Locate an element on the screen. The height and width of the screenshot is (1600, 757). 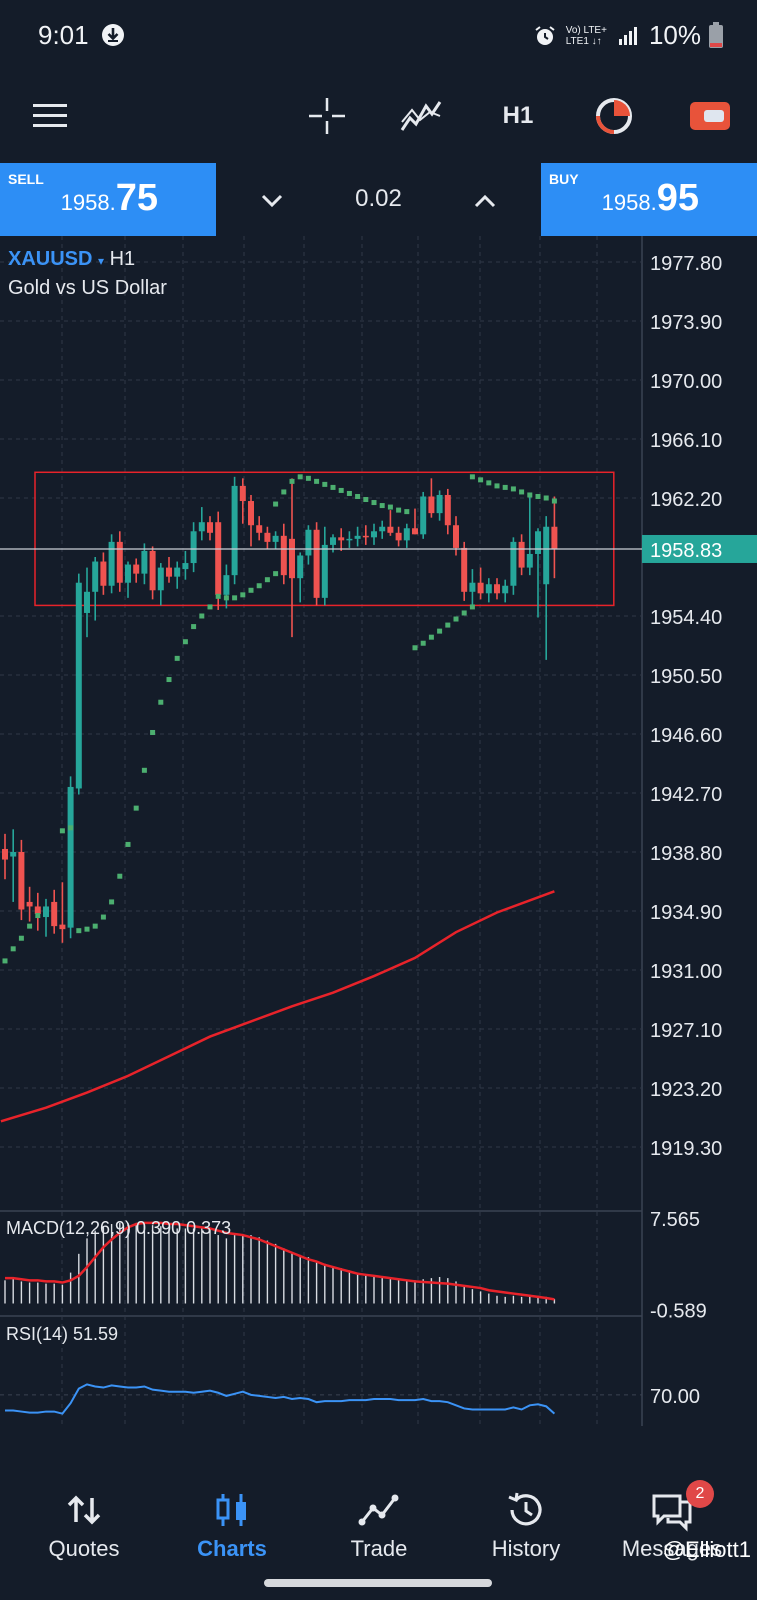
symbol-name: XAUUSD is located at coordinates (50, 259).